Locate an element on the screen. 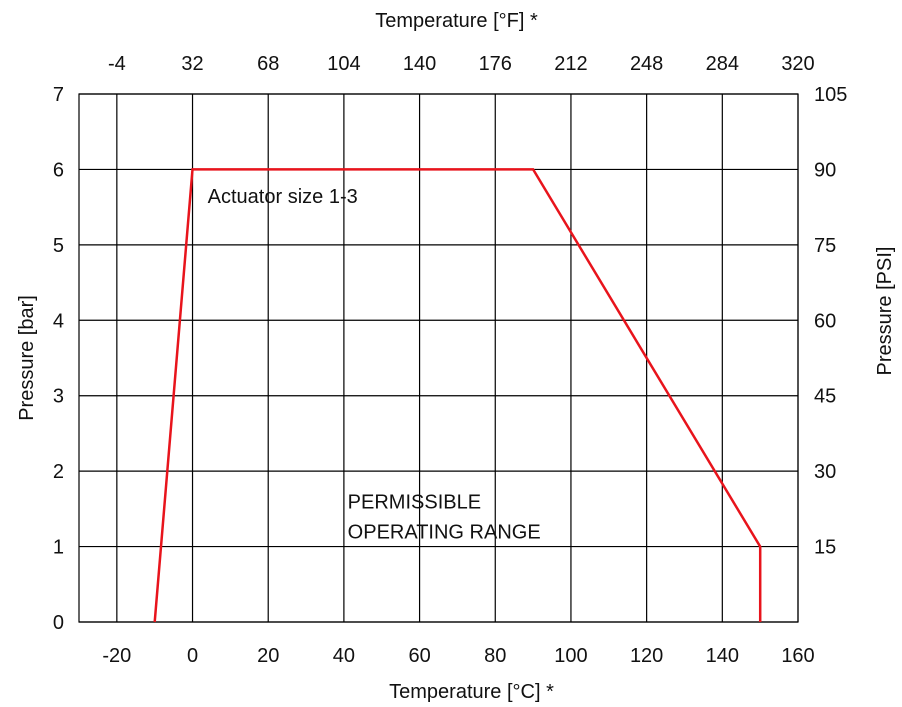  right-y-tick-label: 45 is located at coordinates (825, 397).